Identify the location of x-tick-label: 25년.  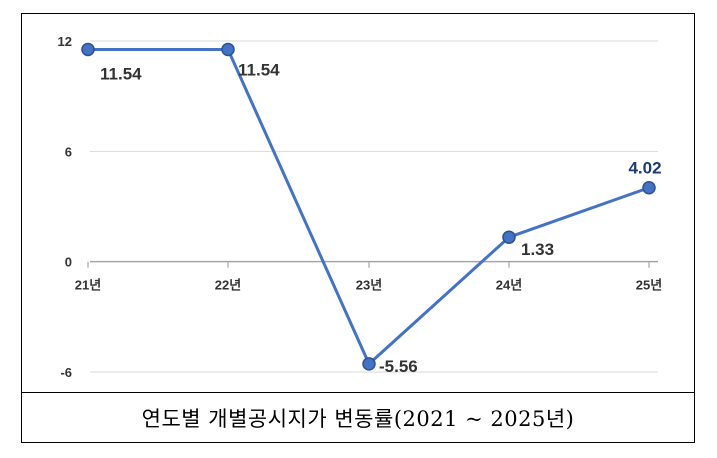
(649, 285).